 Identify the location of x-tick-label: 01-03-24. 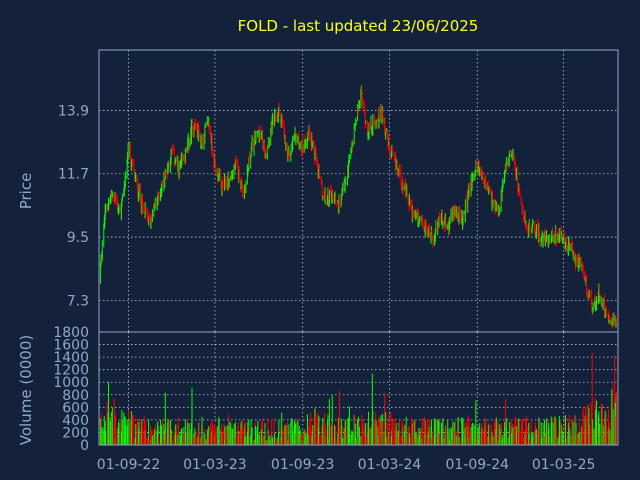
(390, 465).